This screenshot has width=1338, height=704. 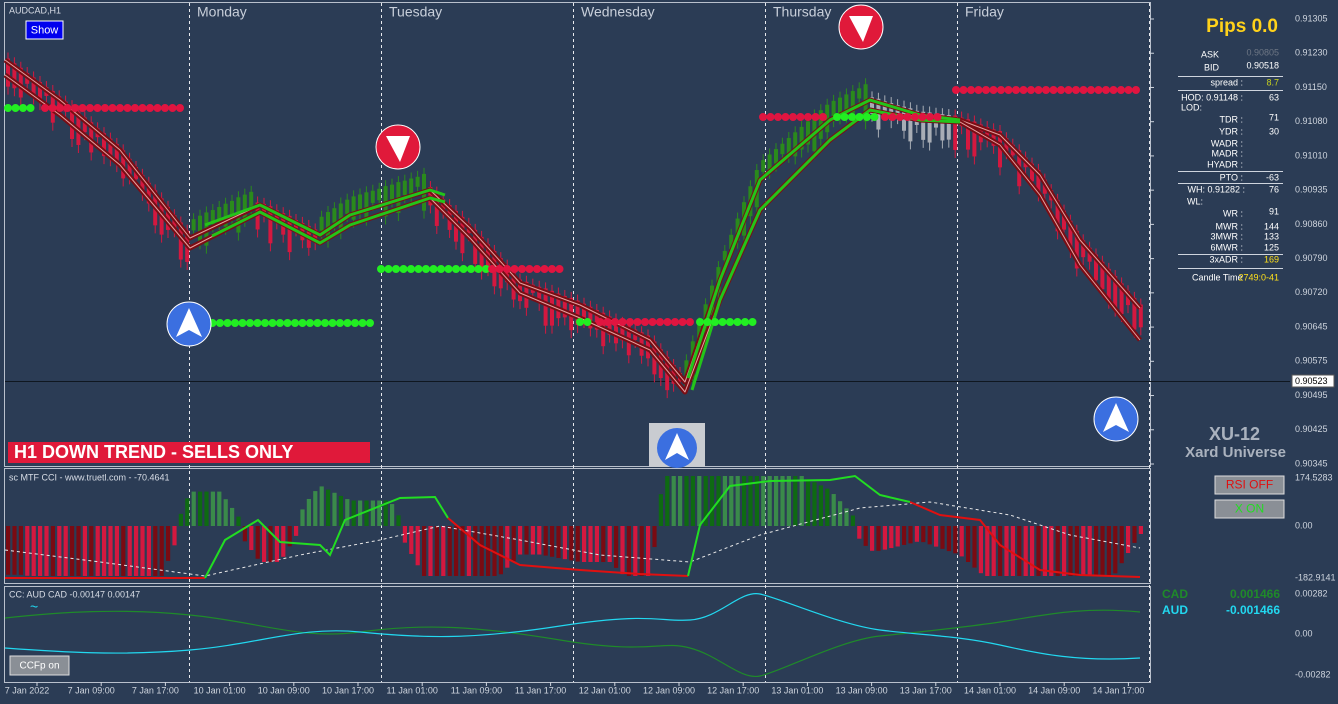 I want to click on show-button-label: Show, so click(x=45, y=30).